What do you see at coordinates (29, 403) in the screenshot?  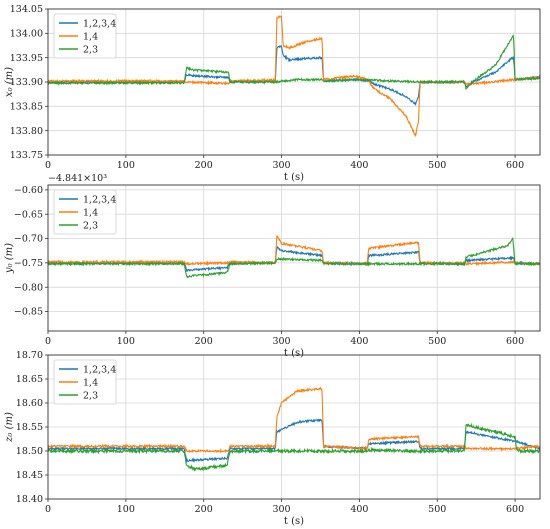 I see `y-tick-label: 18.60` at bounding box center [29, 403].